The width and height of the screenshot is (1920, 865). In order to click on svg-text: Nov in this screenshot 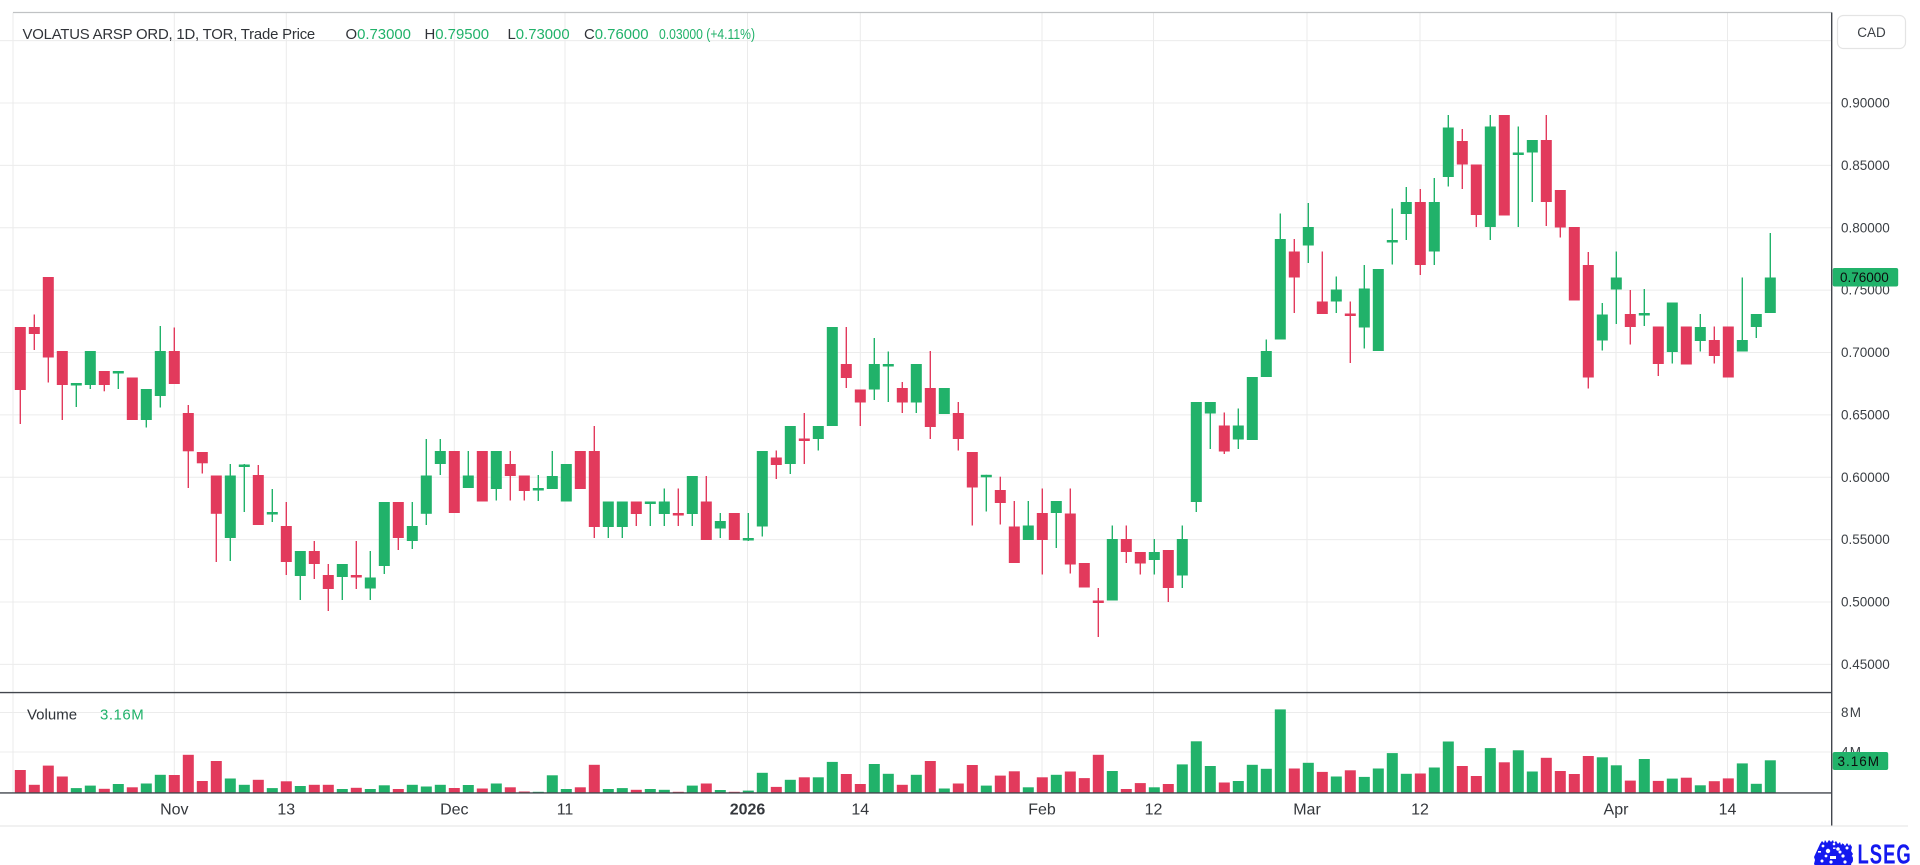, I will do `click(174, 810)`.